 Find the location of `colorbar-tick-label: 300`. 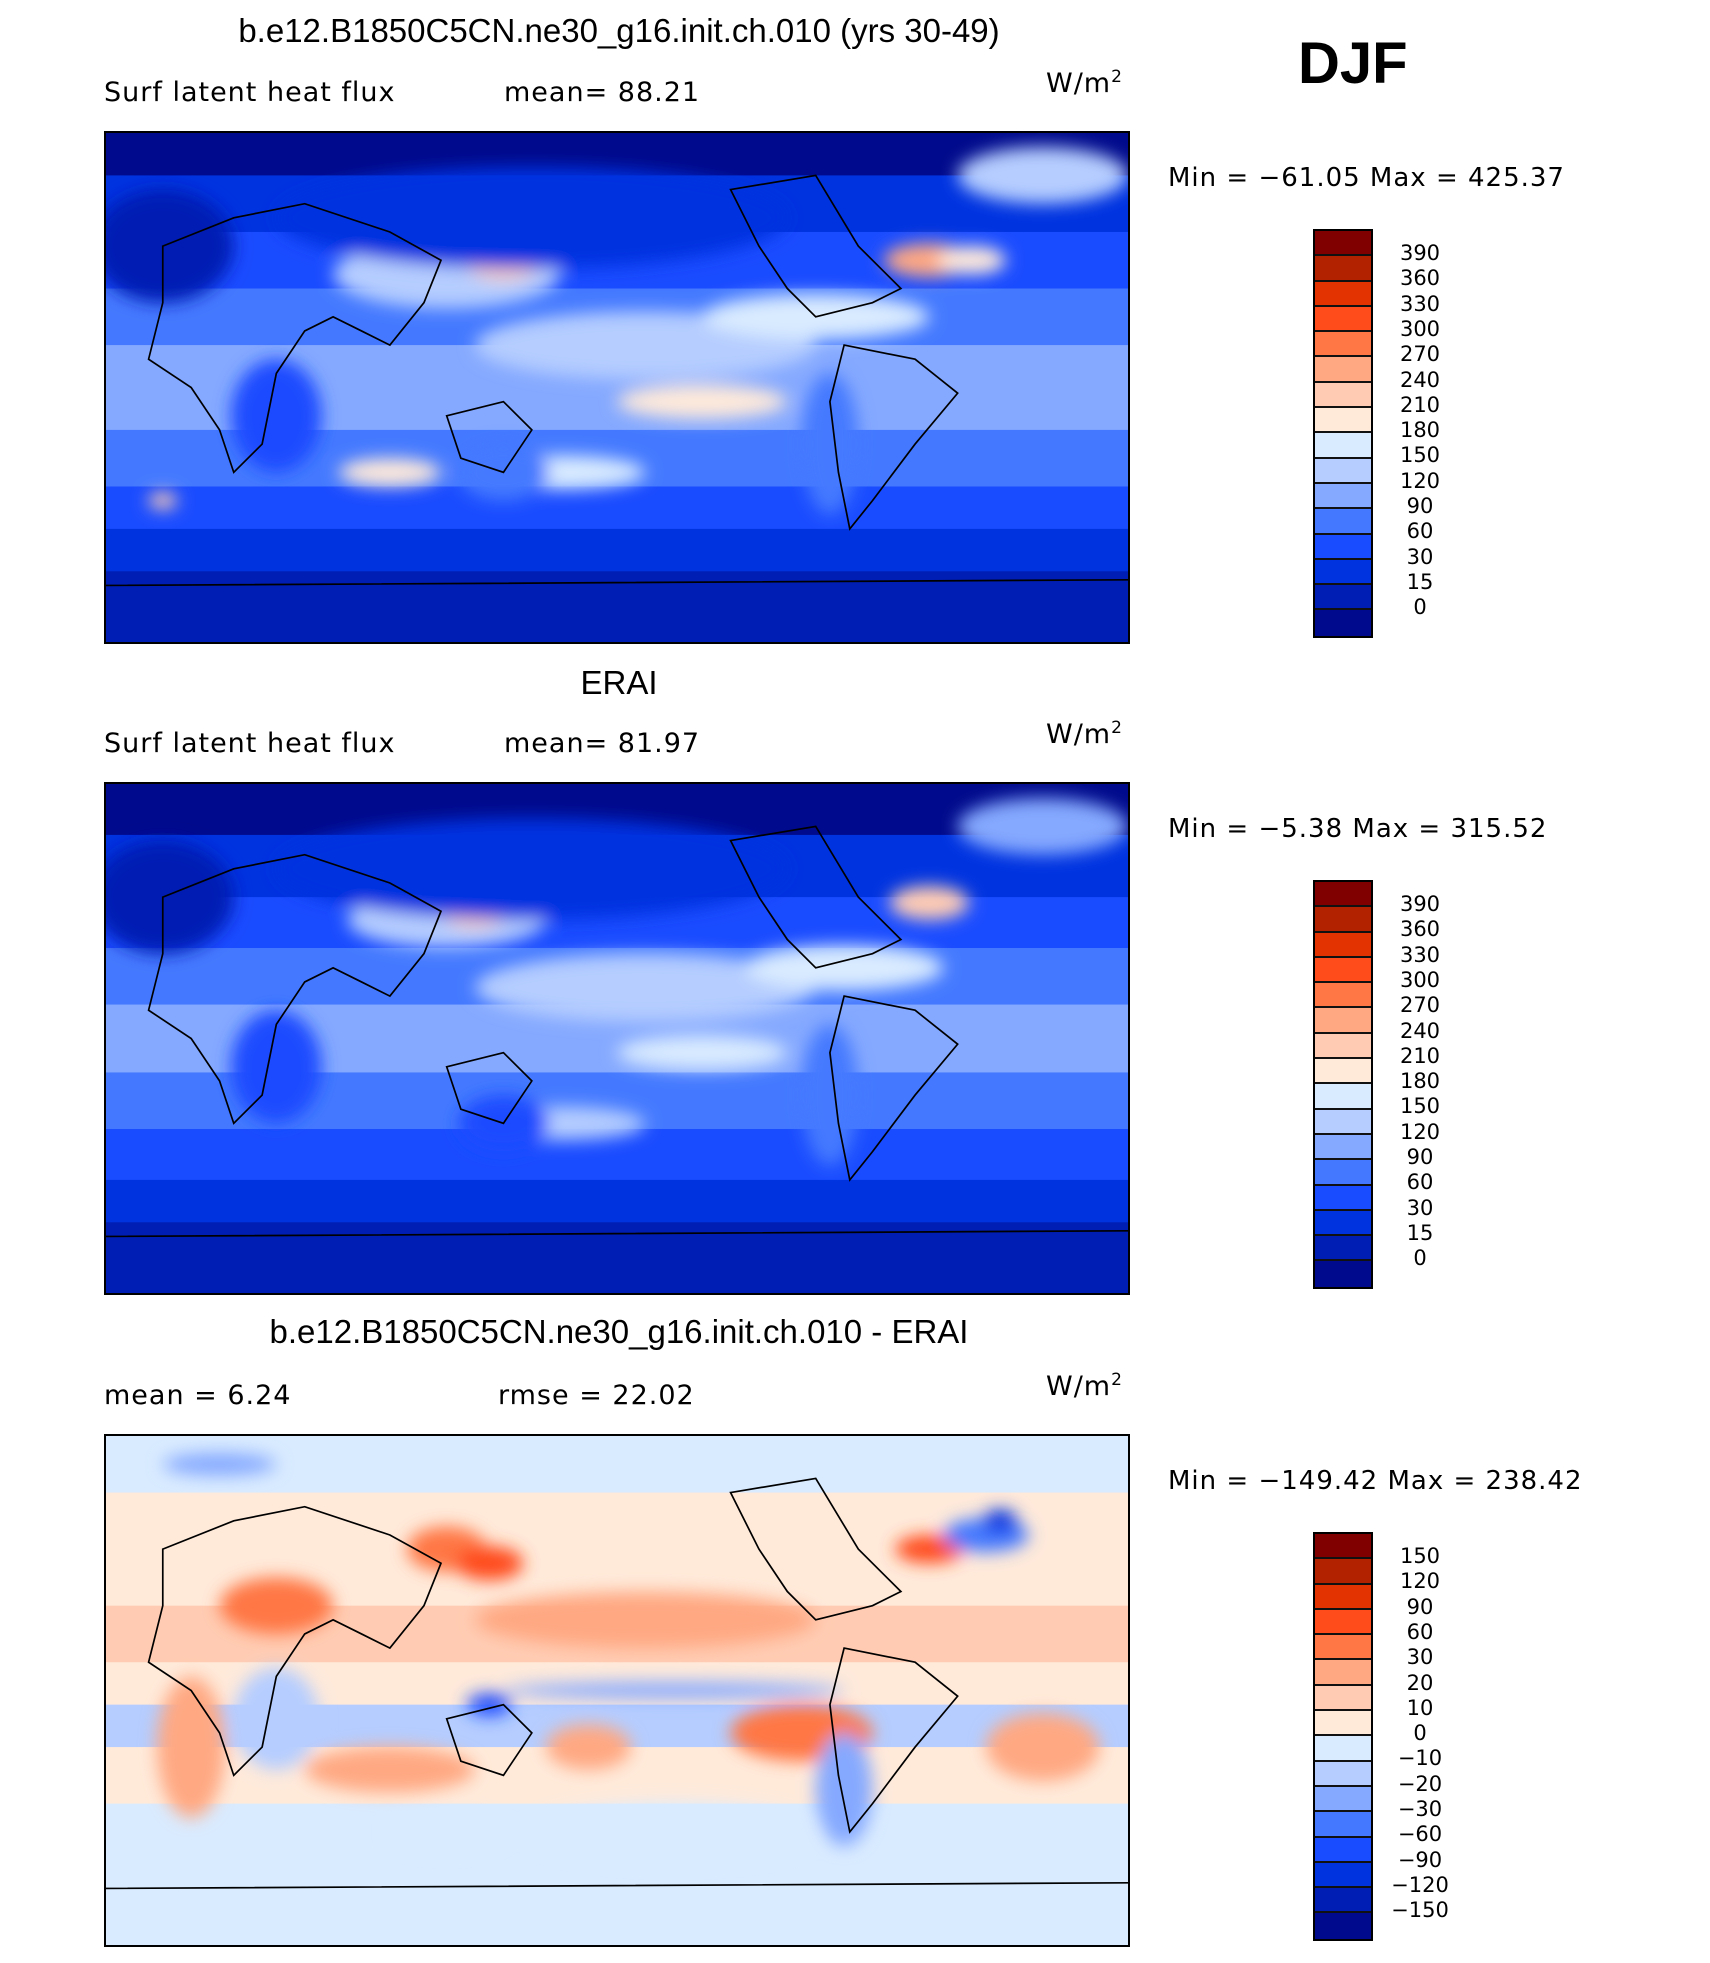

colorbar-tick-label: 300 is located at coordinates (1420, 979).